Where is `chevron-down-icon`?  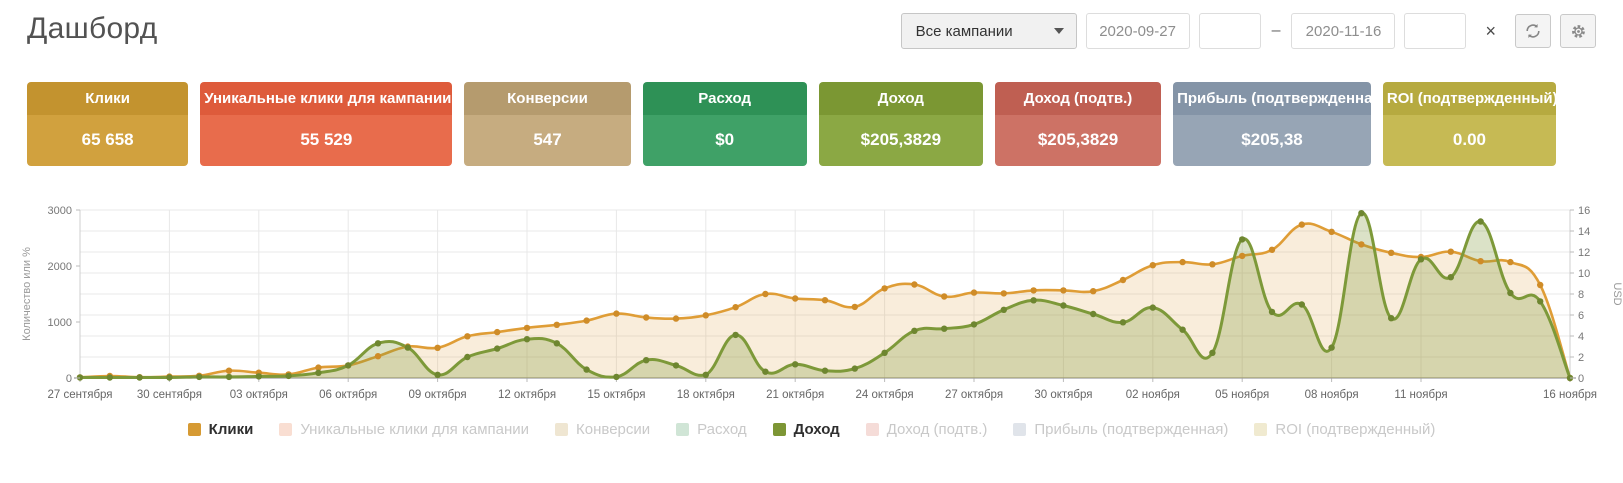
chevron-down-icon is located at coordinates (1058, 31).